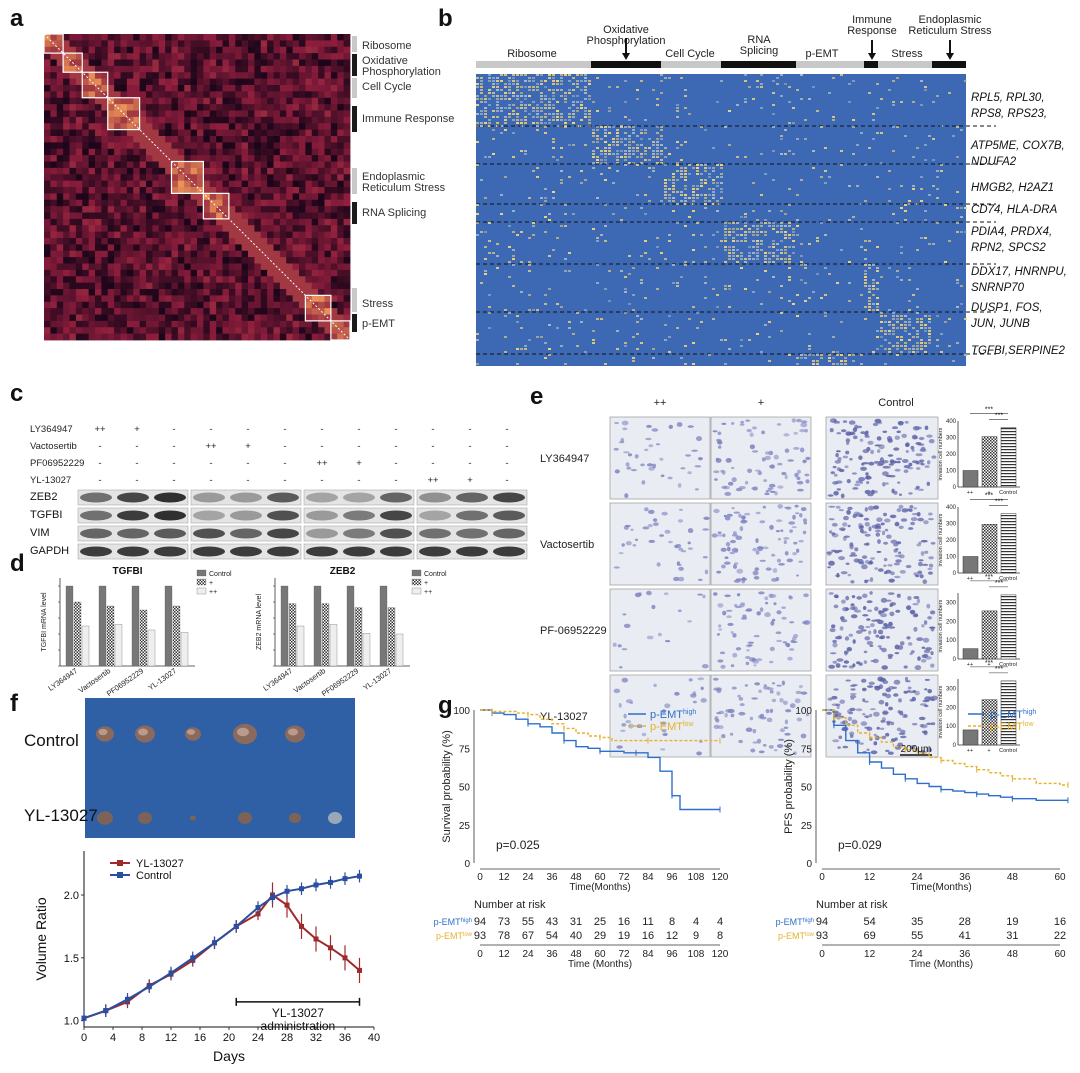 The height and width of the screenshot is (1073, 1080). What do you see at coordinates (1013, 188) in the screenshot?
I see `gene-label: HMGB2, H2AZ1` at bounding box center [1013, 188].